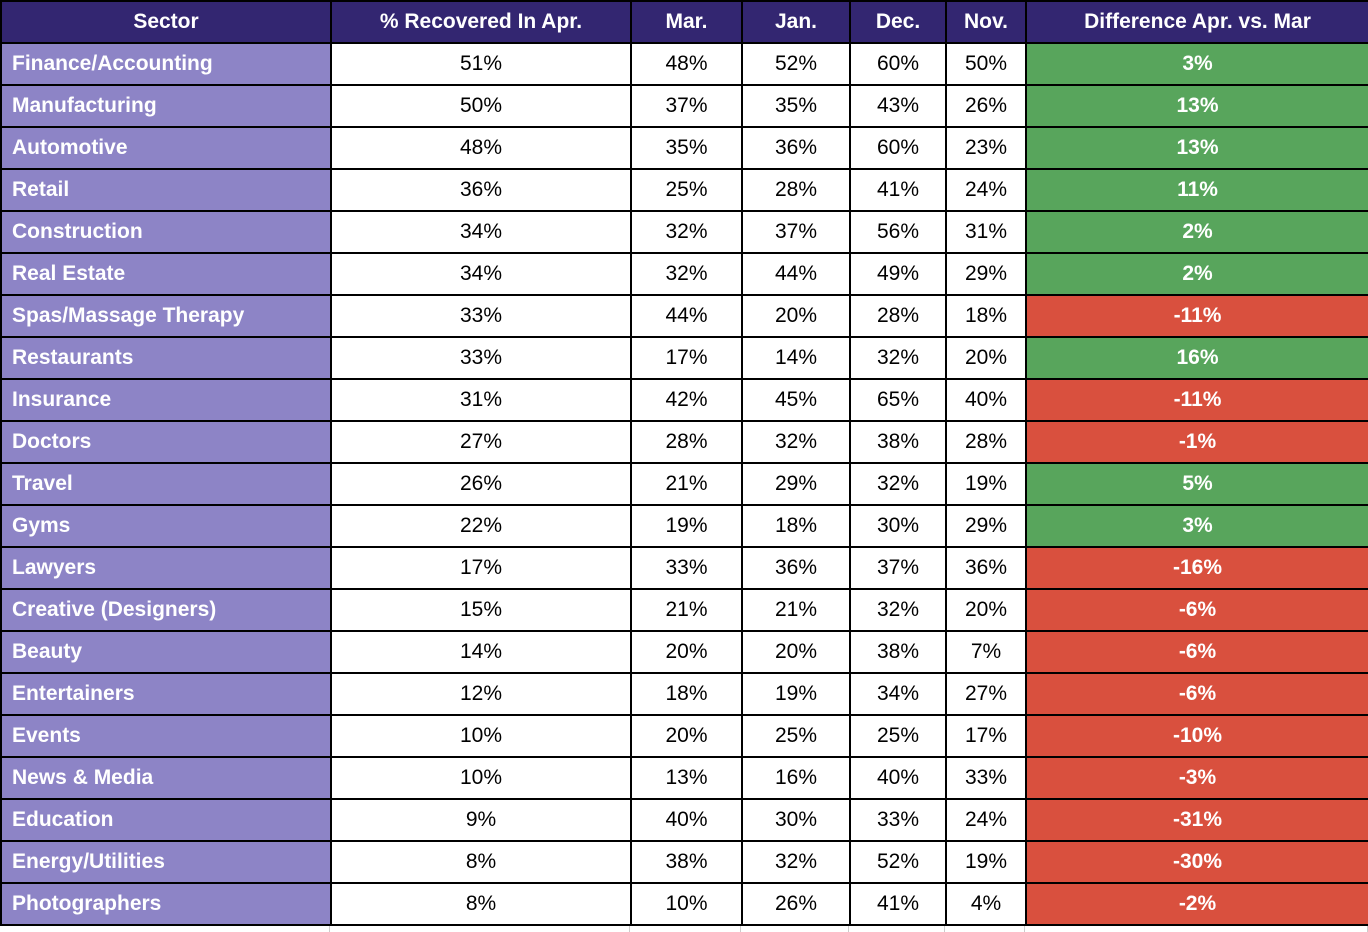 The width and height of the screenshot is (1368, 932). Describe the element at coordinates (986, 232) in the screenshot. I see `nov-value-cell: 31%` at that location.